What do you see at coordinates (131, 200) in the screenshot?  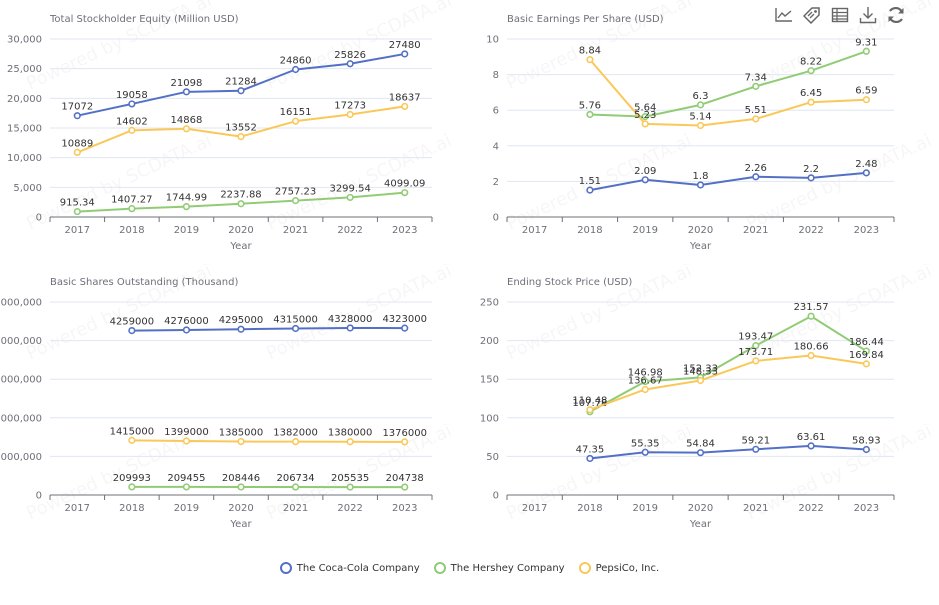 I see `data-label: 1407.27` at bounding box center [131, 200].